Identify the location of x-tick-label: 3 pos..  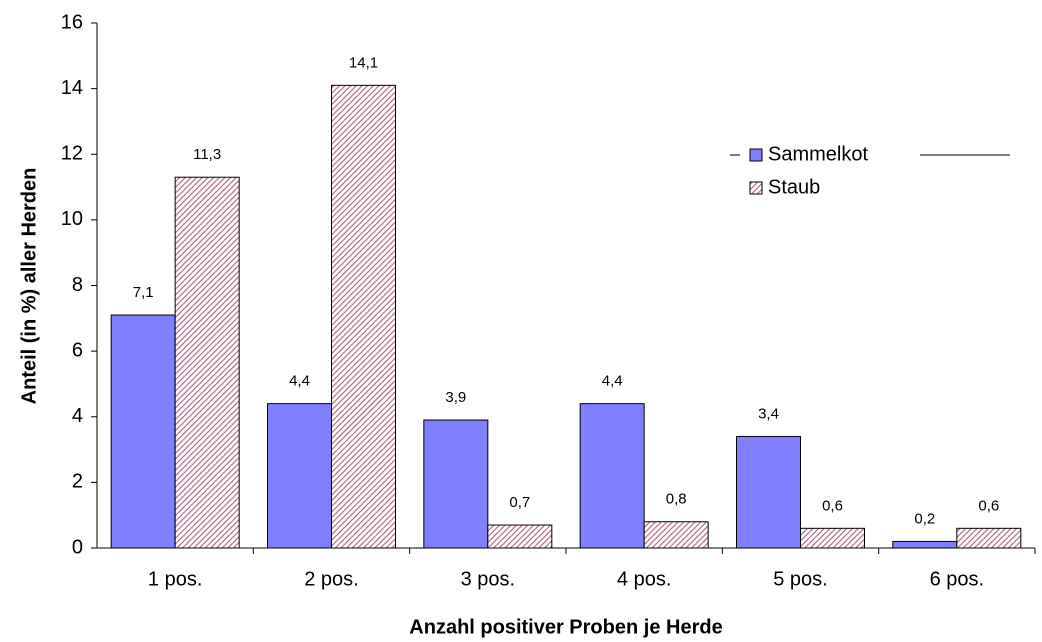
(488, 579).